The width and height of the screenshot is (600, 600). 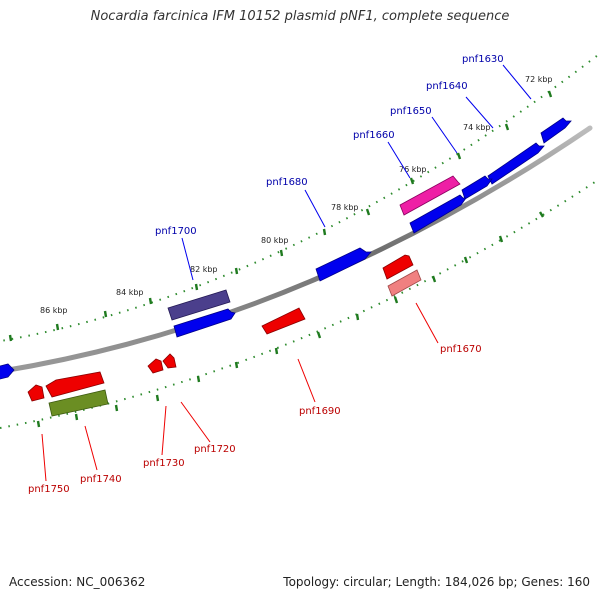 What do you see at coordinates (215, 449) in the screenshot?
I see `label-pnf1720: pnf1720` at bounding box center [215, 449].